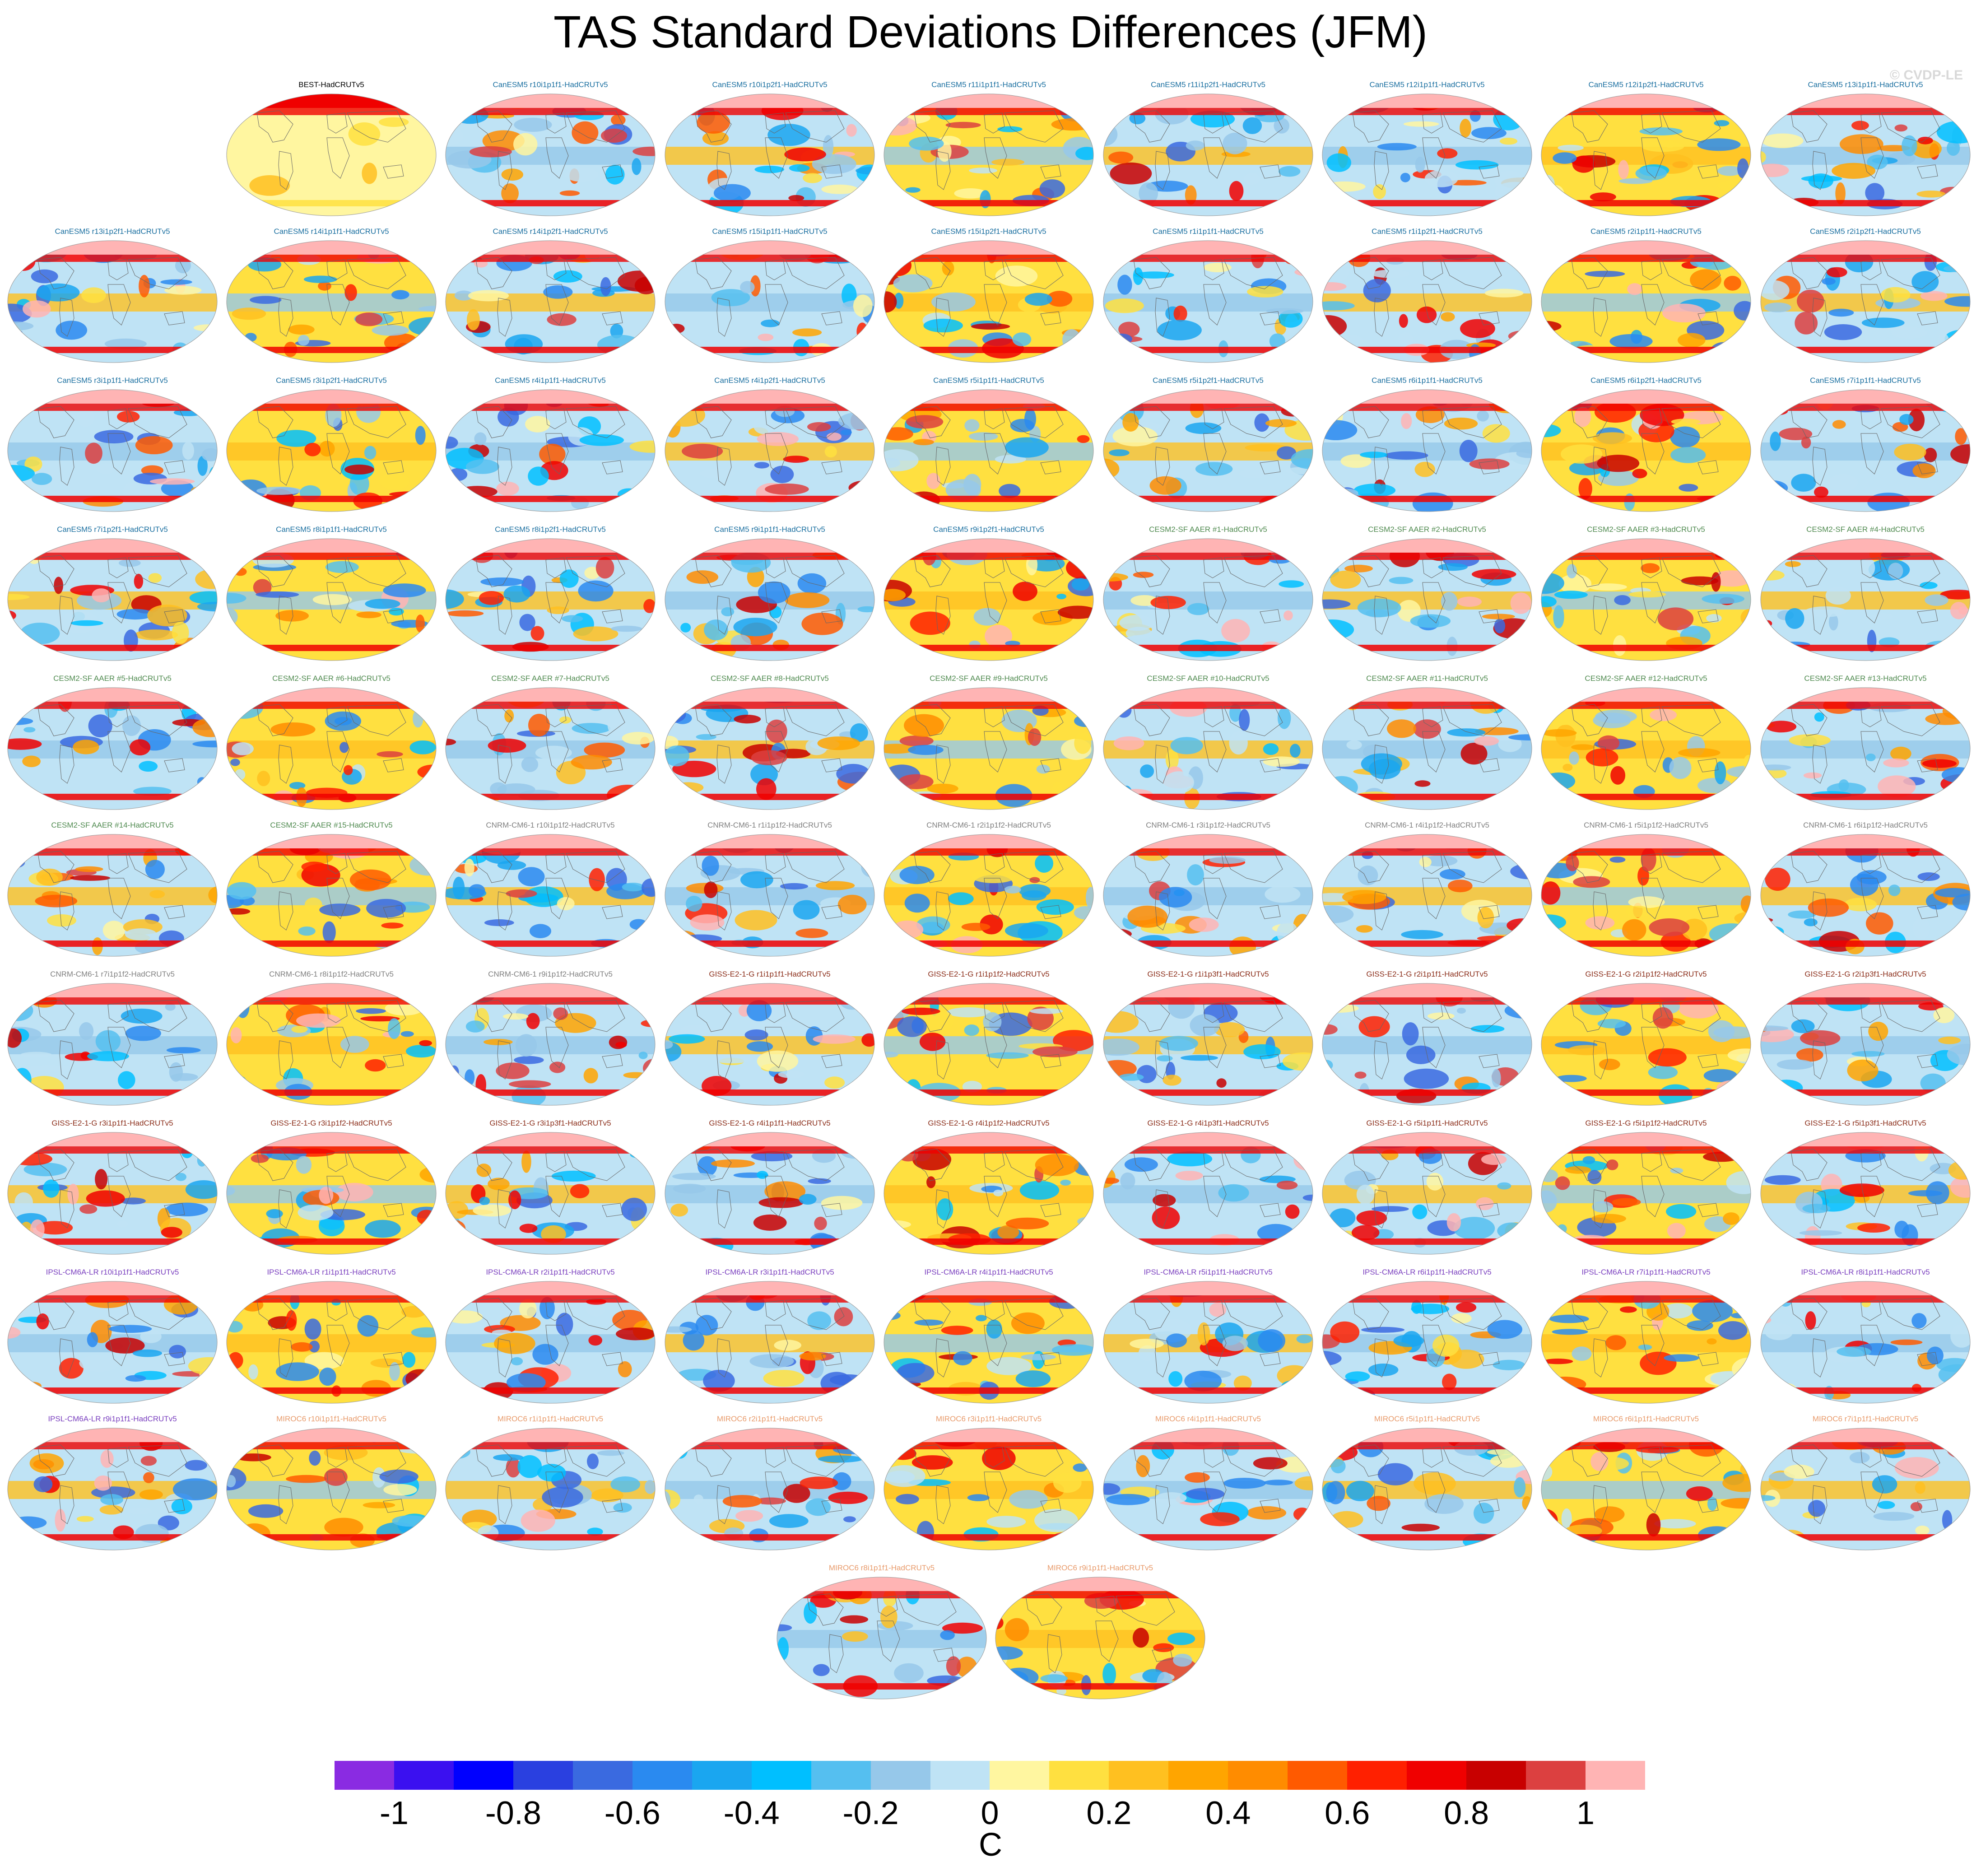  I want to click on map-panel: CanESM5 r13i1p1f1-HadCRUTv5, so click(1865, 148).